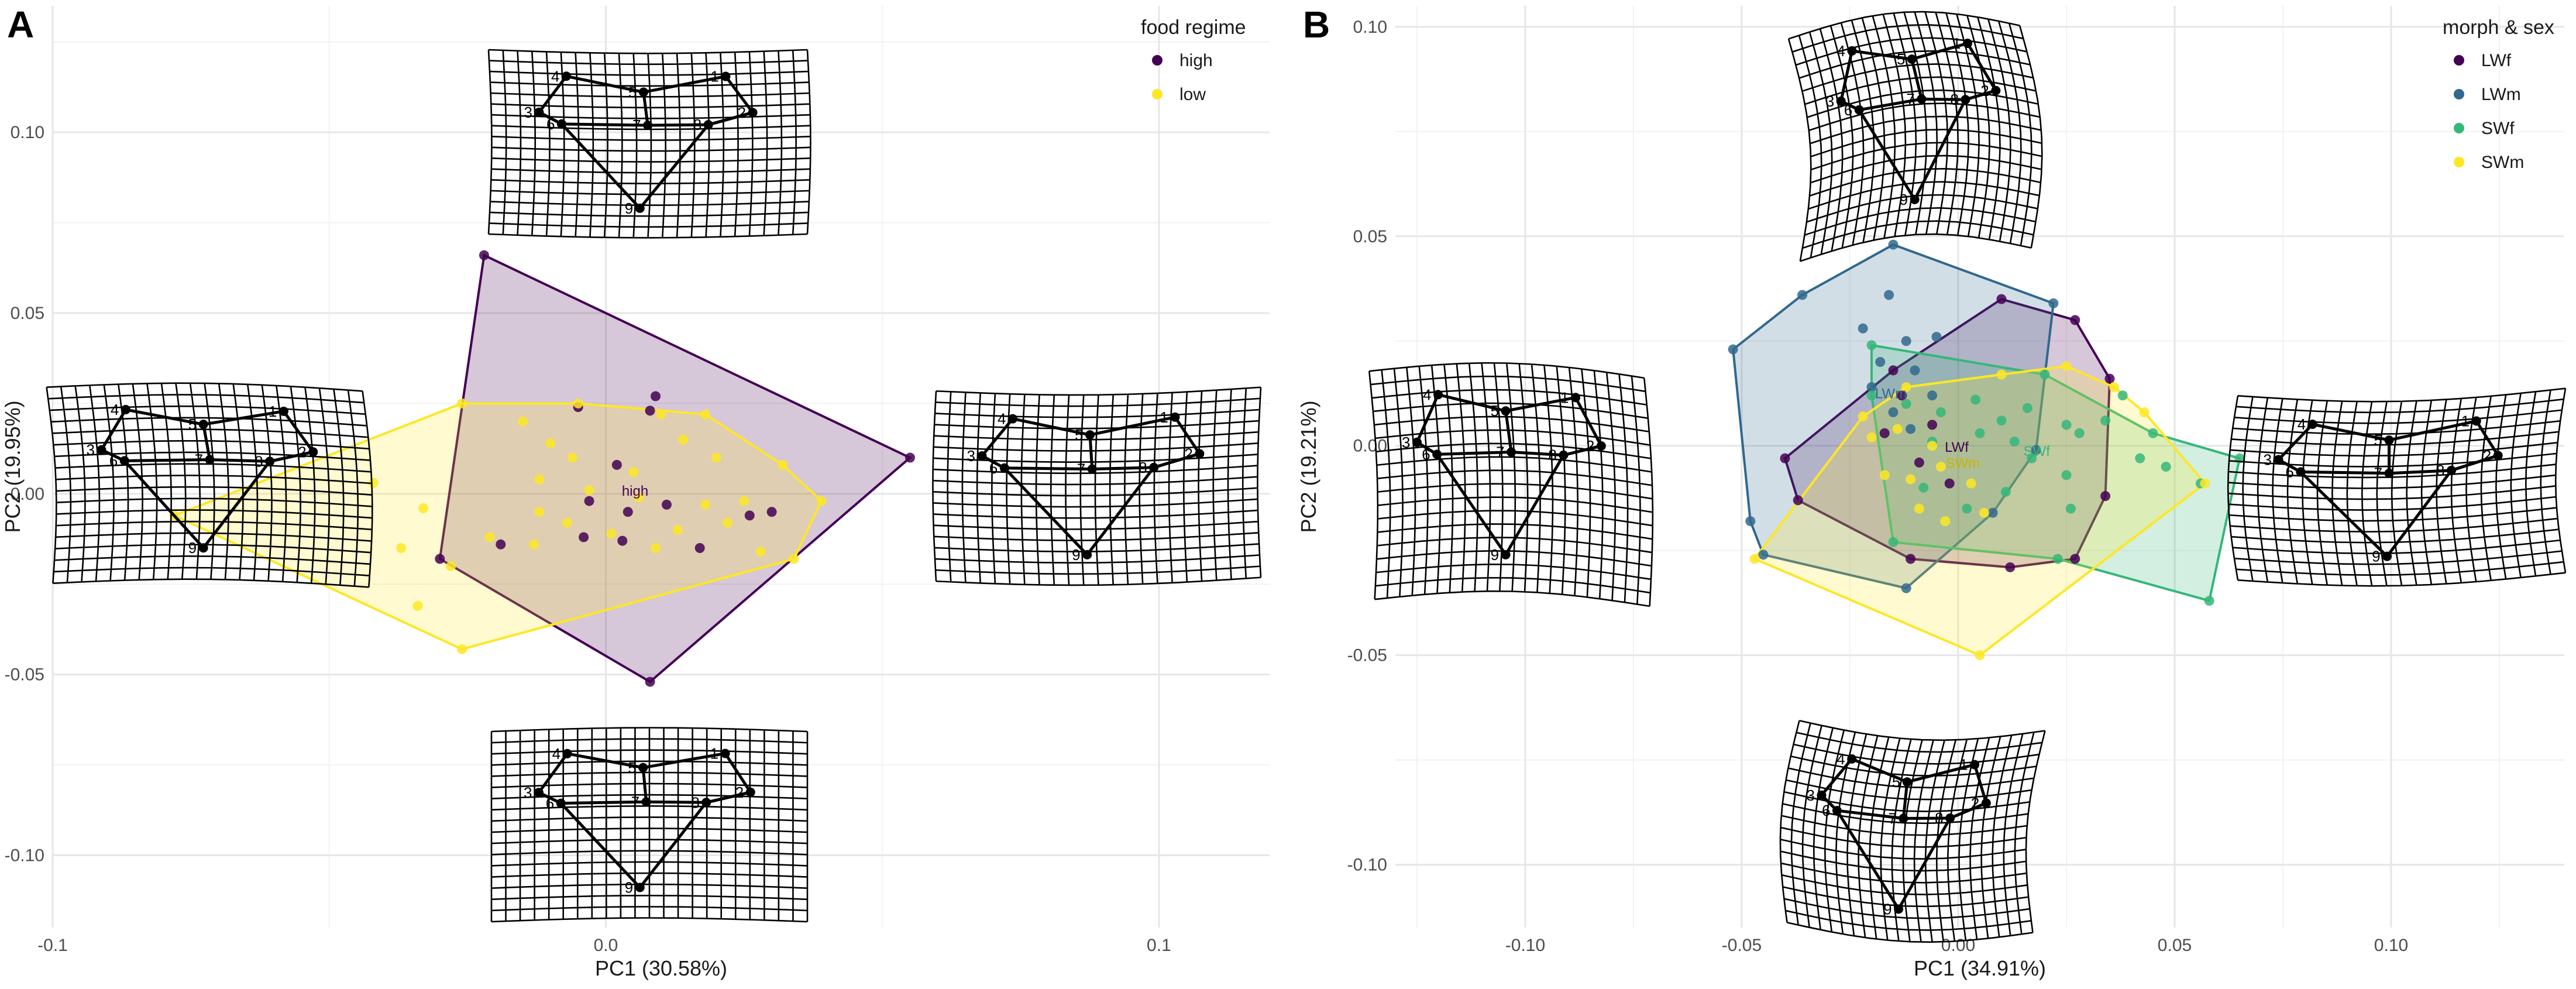 This screenshot has height=989, width=2576. Describe the element at coordinates (2503, 162) in the screenshot. I see `legend-label: SWm` at that location.